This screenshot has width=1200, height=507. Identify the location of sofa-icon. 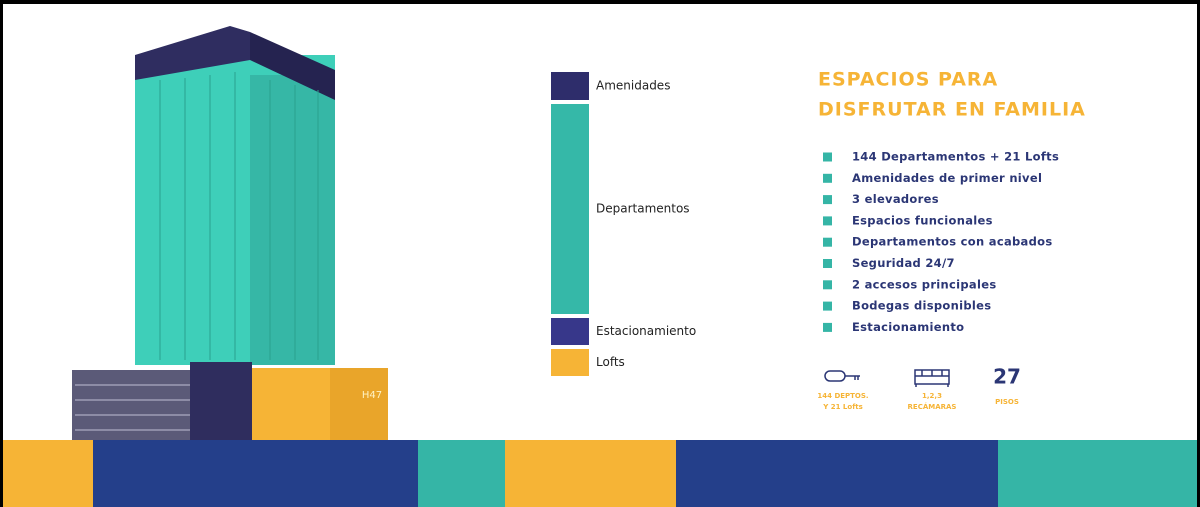
(932, 378).